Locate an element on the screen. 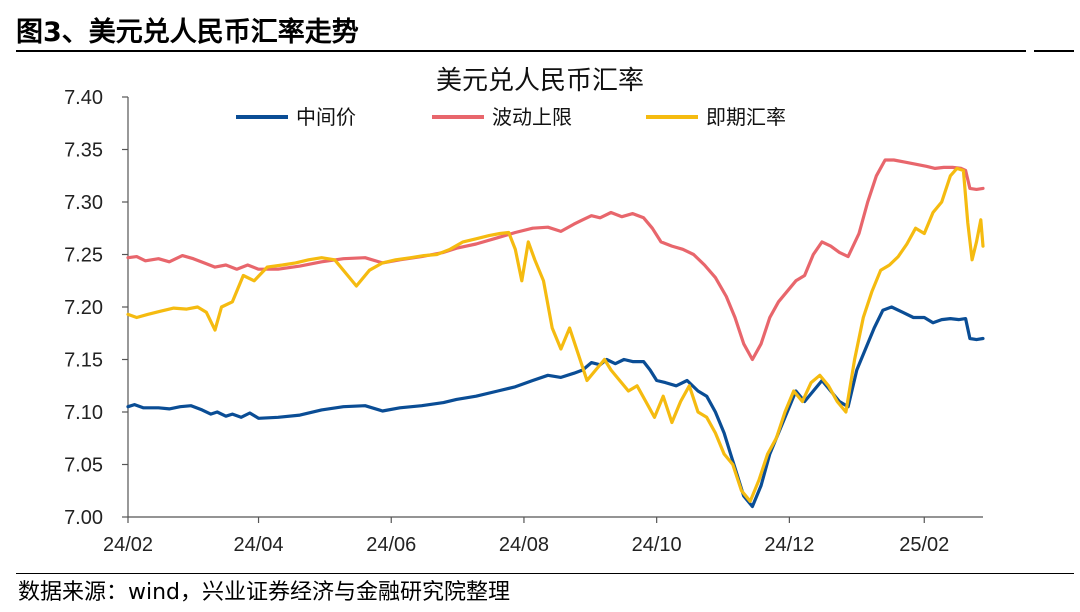  legend: 中间价 波动上限 即期汇率 is located at coordinates (511, 117).